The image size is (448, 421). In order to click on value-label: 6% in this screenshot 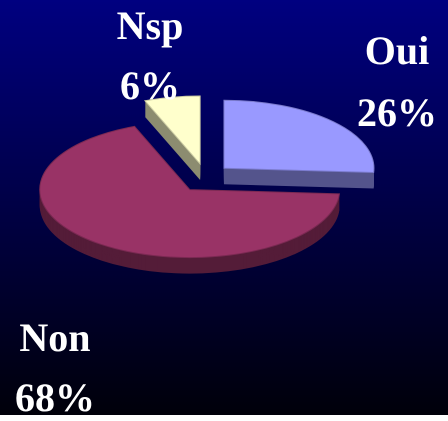, I will do `click(150, 85)`.